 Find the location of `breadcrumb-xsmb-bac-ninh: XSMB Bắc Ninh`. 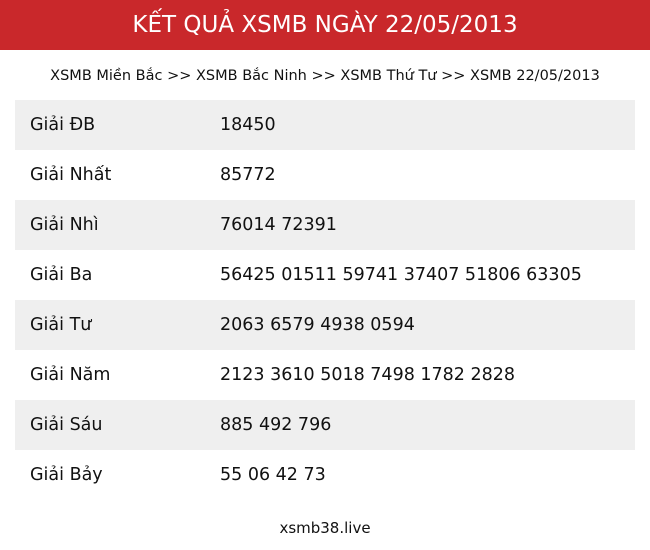

breadcrumb-xsmb-bac-ninh: XSMB Bắc Ninh is located at coordinates (251, 76).